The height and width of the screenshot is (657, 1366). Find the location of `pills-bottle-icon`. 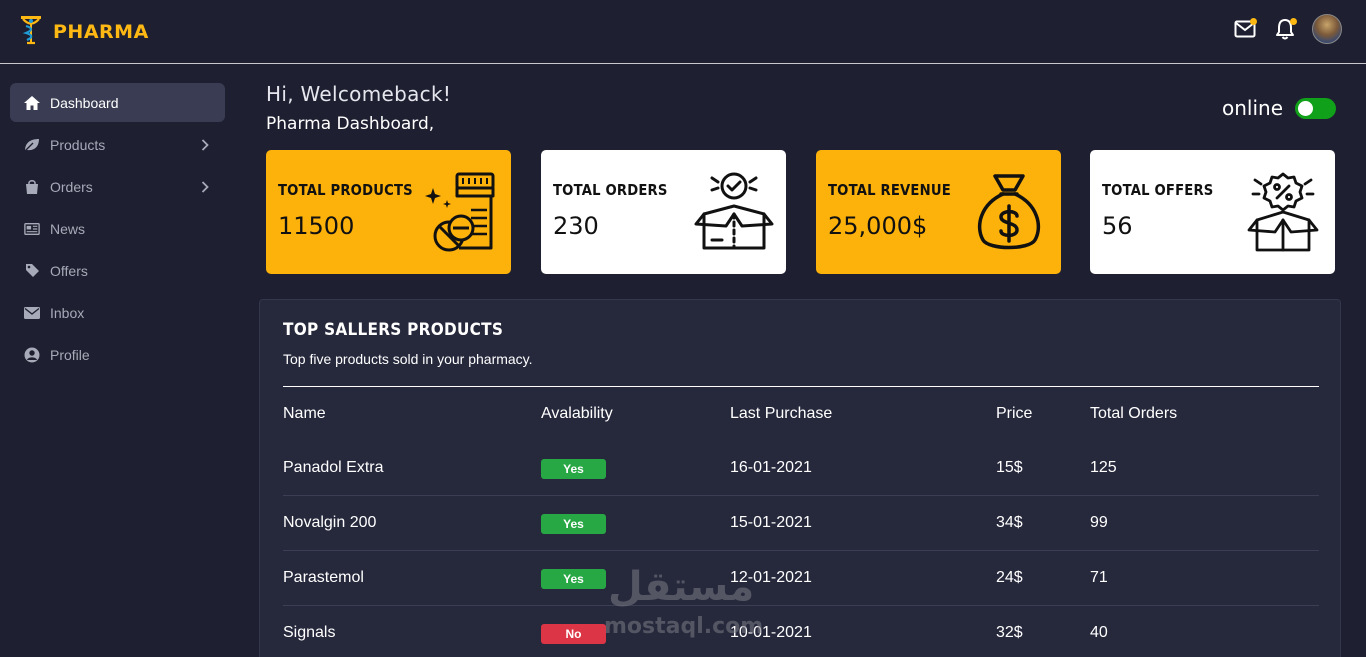

pills-bottle-icon is located at coordinates (459, 212).